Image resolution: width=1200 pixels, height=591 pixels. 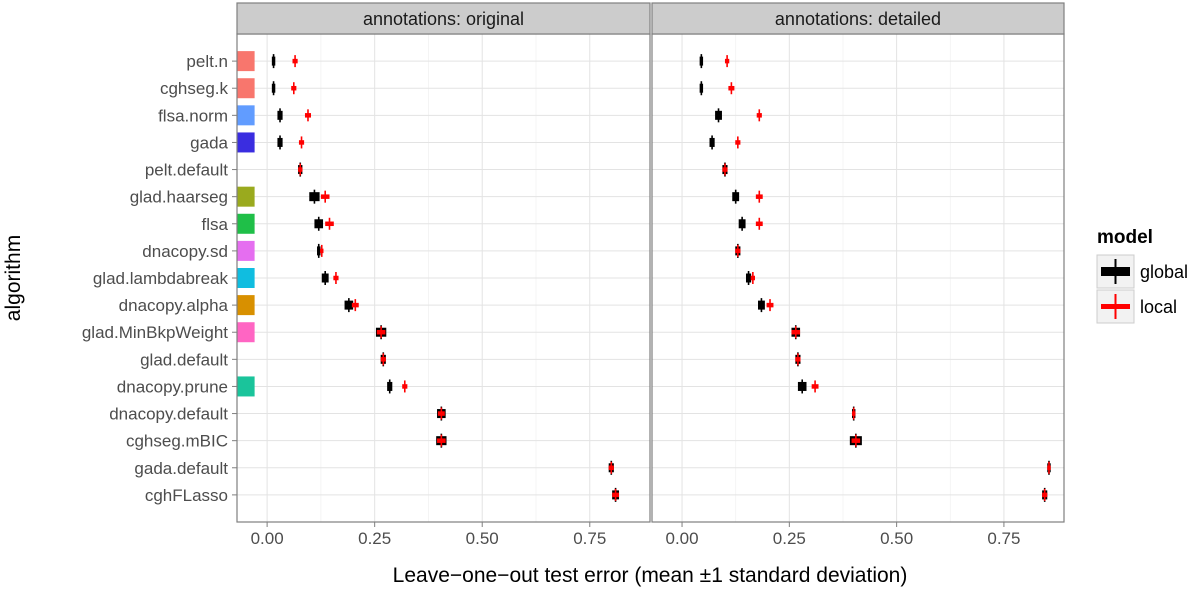 What do you see at coordinates (267, 538) in the screenshot?
I see `x-tick-label-original: 0.00` at bounding box center [267, 538].